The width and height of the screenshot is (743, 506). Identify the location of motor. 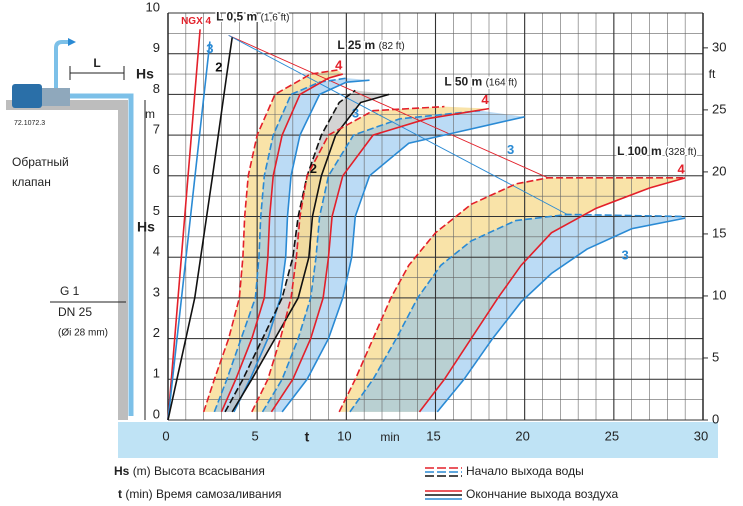
(27, 96).